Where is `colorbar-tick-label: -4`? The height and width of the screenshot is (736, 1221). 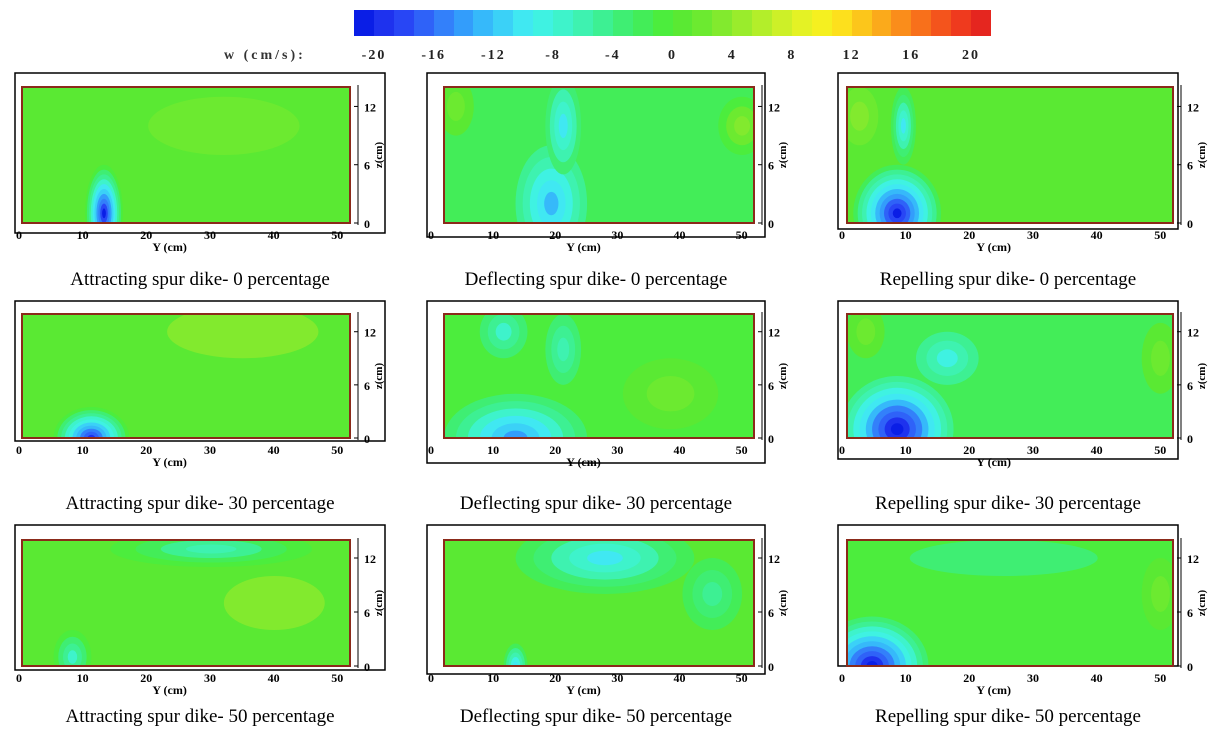 colorbar-tick-label: -4 is located at coordinates (612, 55).